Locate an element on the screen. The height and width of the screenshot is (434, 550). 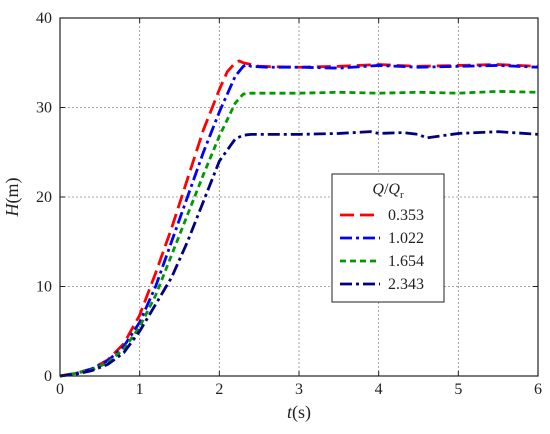
legend-title-subscript: r is located at coordinates (402, 195).